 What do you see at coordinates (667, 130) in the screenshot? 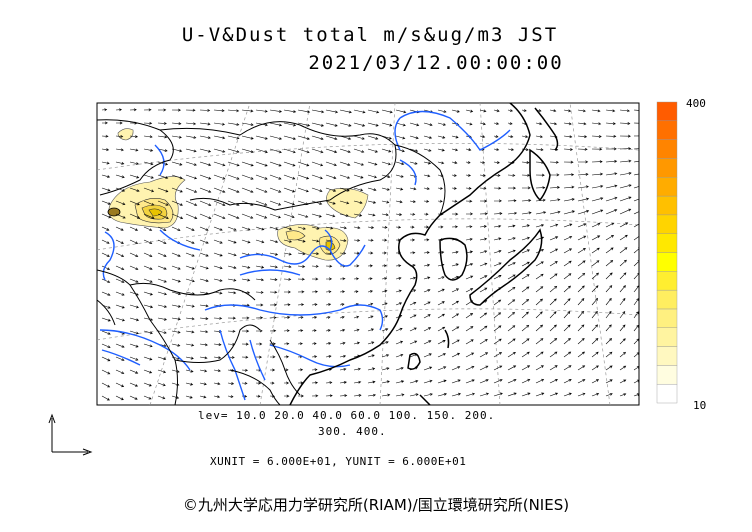
I see `colorbar-swatch` at bounding box center [667, 130].